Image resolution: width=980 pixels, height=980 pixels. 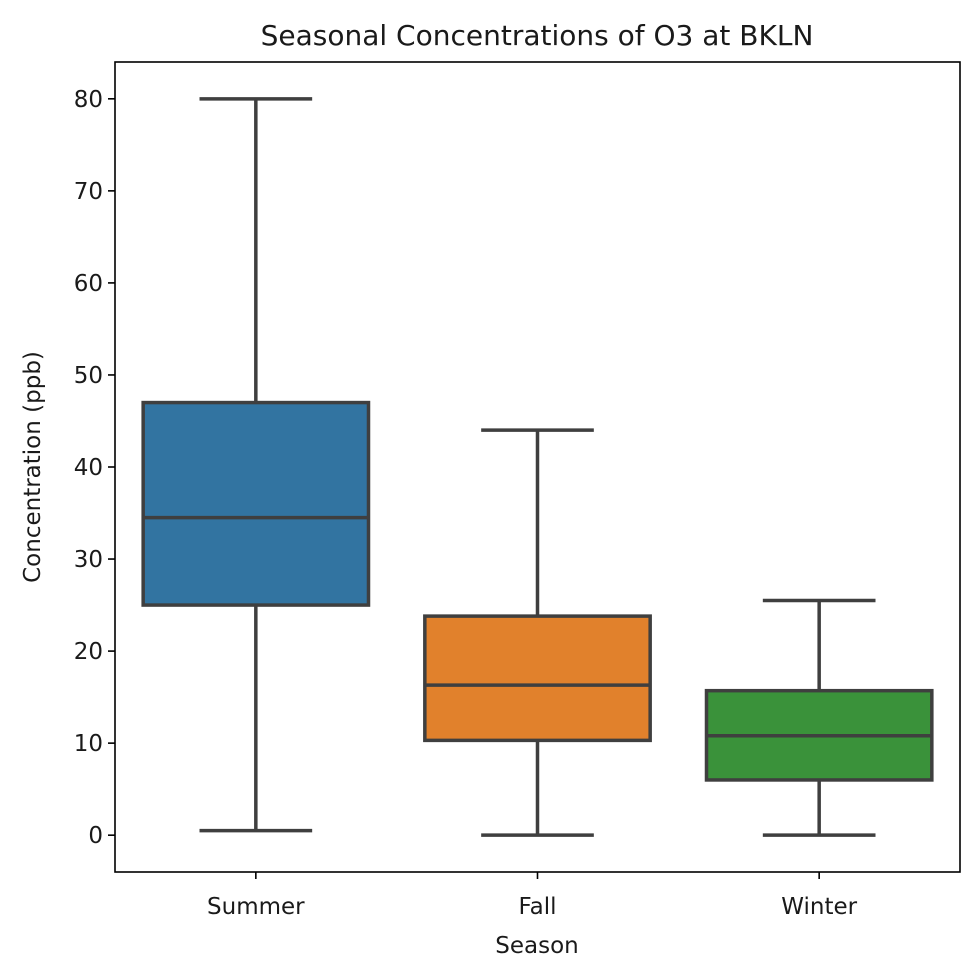 What do you see at coordinates (819, 717) in the screenshot?
I see `box-winter` at bounding box center [819, 717].